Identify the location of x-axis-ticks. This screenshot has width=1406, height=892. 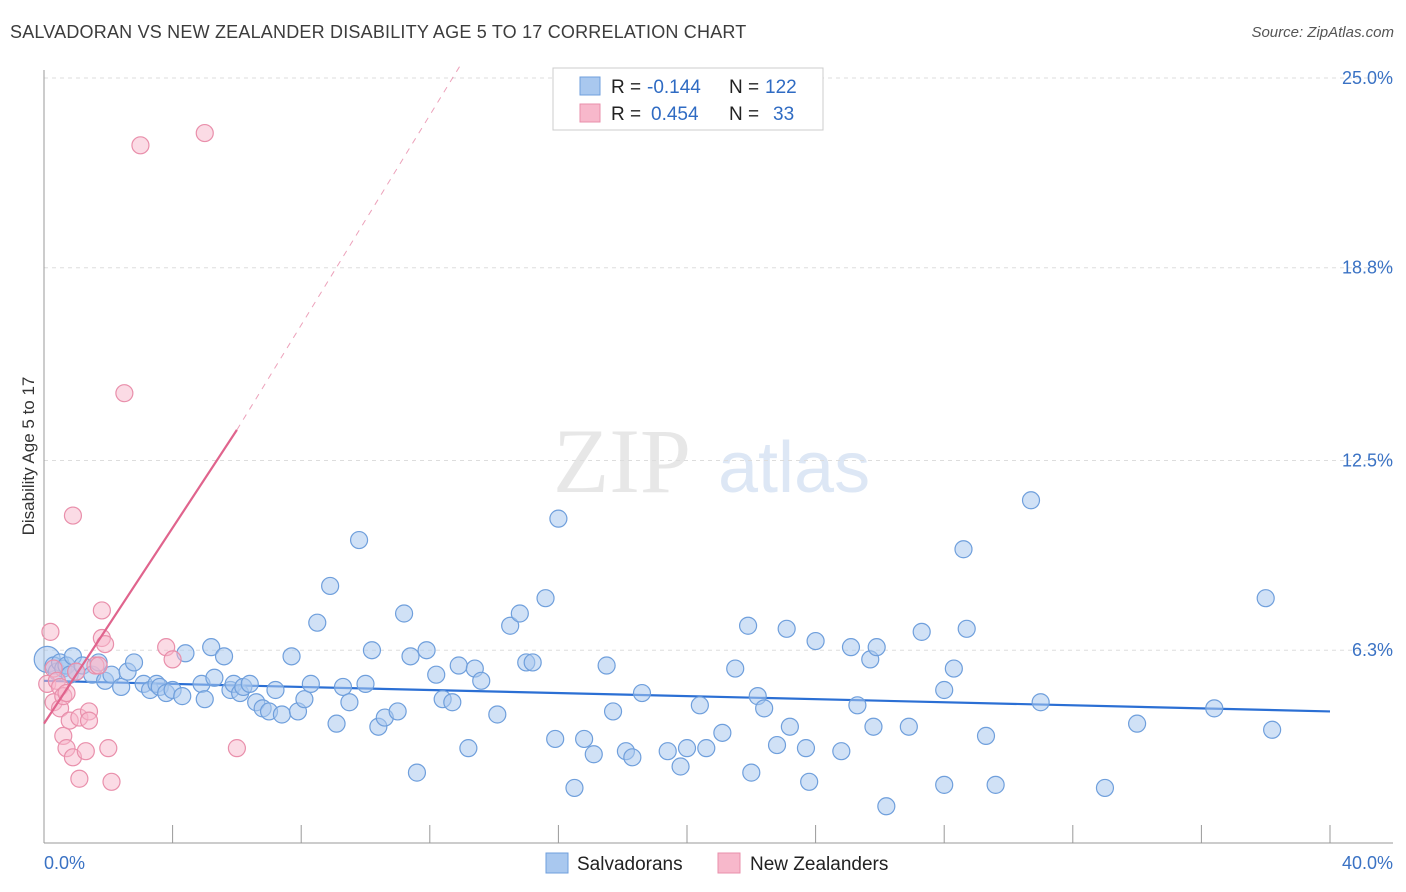
(751, 834).